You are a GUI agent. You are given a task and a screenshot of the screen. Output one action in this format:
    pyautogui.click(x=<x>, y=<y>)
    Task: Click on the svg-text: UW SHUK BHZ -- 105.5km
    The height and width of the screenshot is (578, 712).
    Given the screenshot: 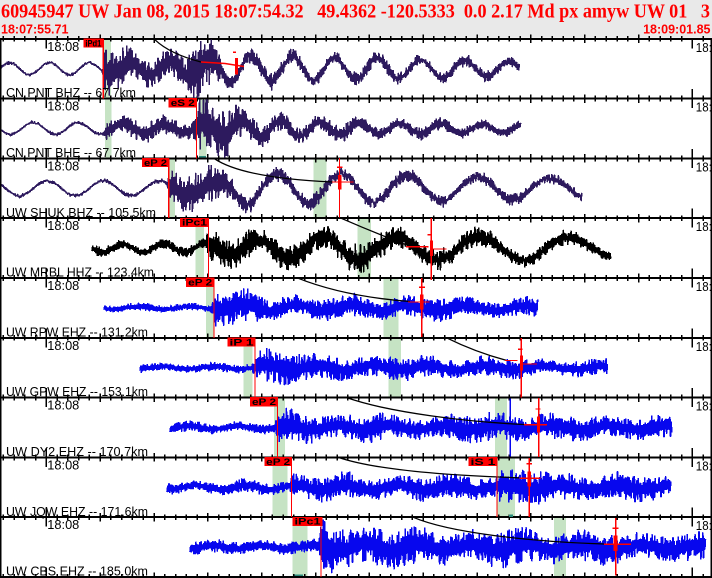 What is the action you would take?
    pyautogui.click(x=81, y=212)
    